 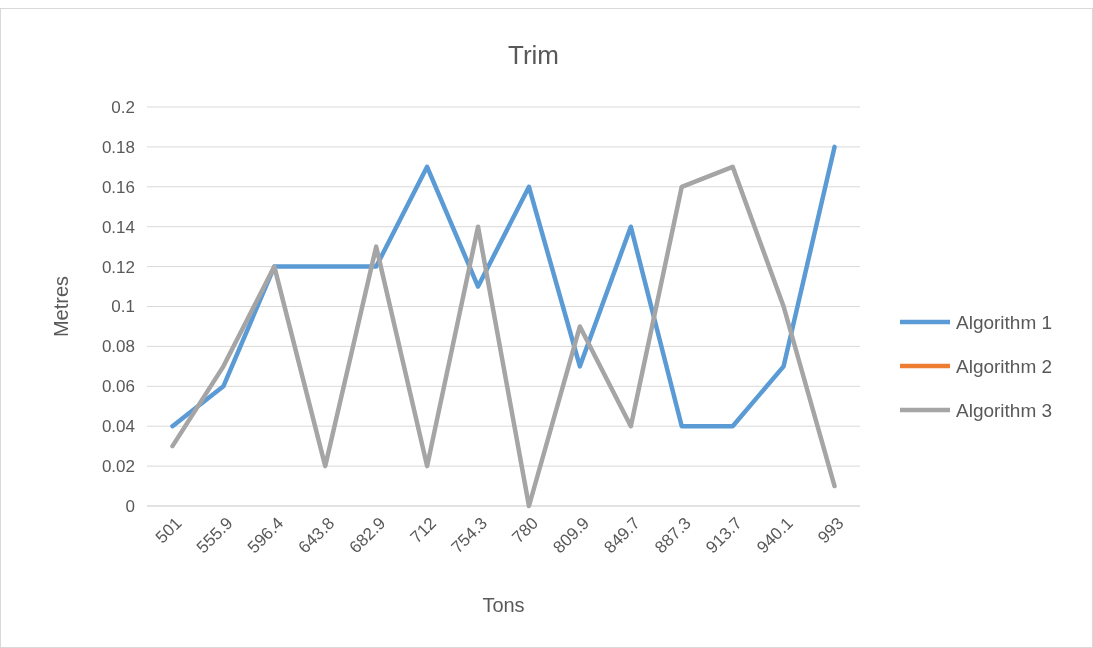 I want to click on legend-label: Algorithm 3, so click(x=1004, y=410).